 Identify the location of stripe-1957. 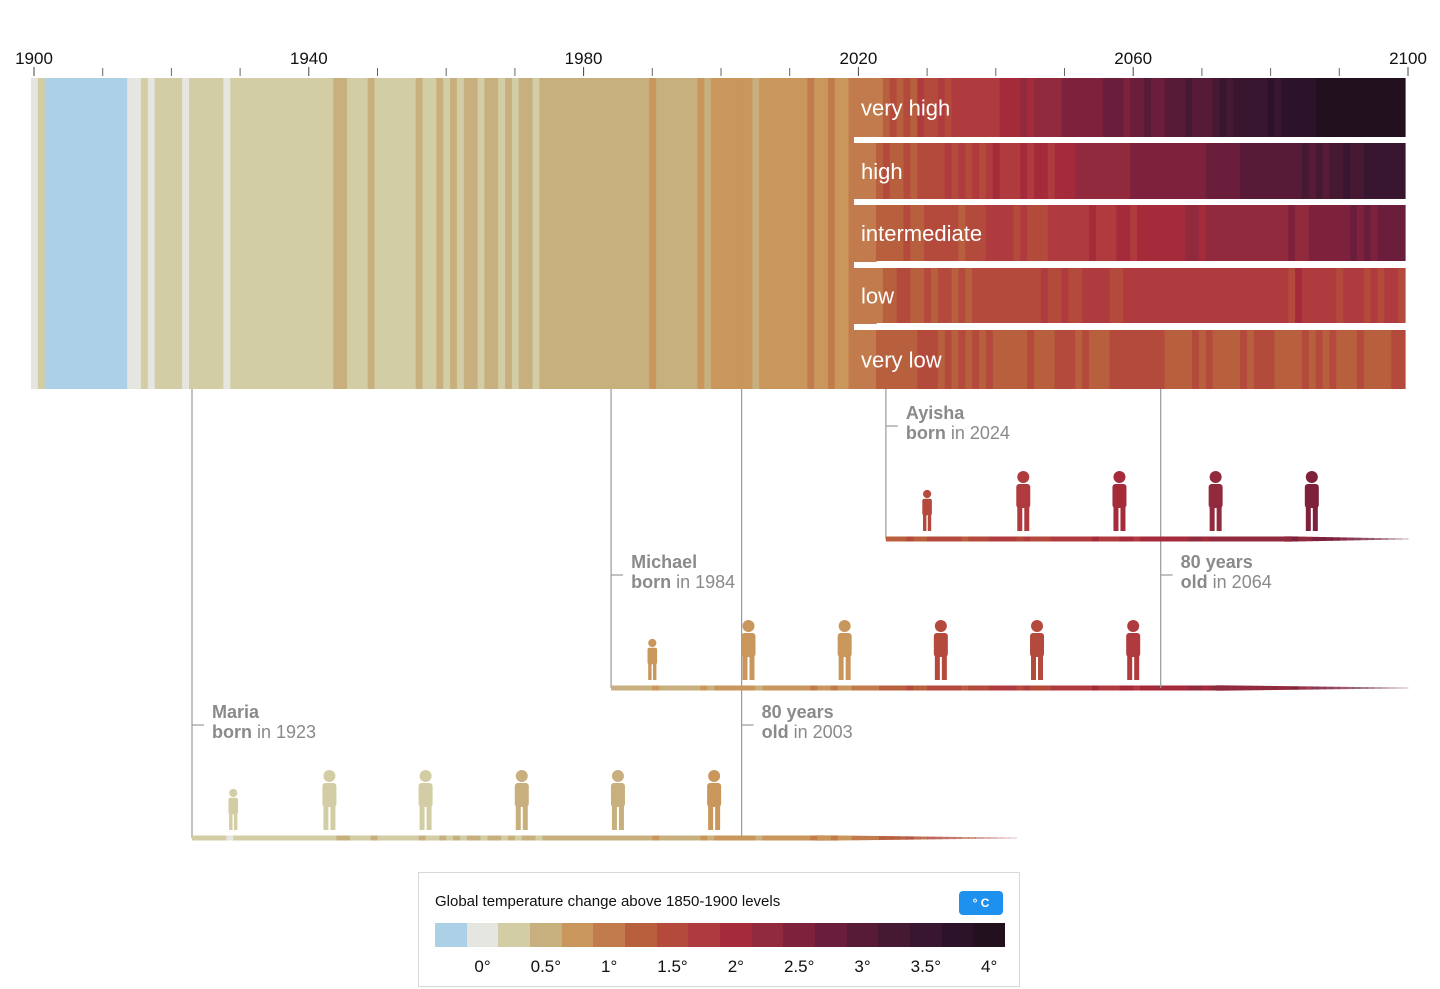
(426, 233).